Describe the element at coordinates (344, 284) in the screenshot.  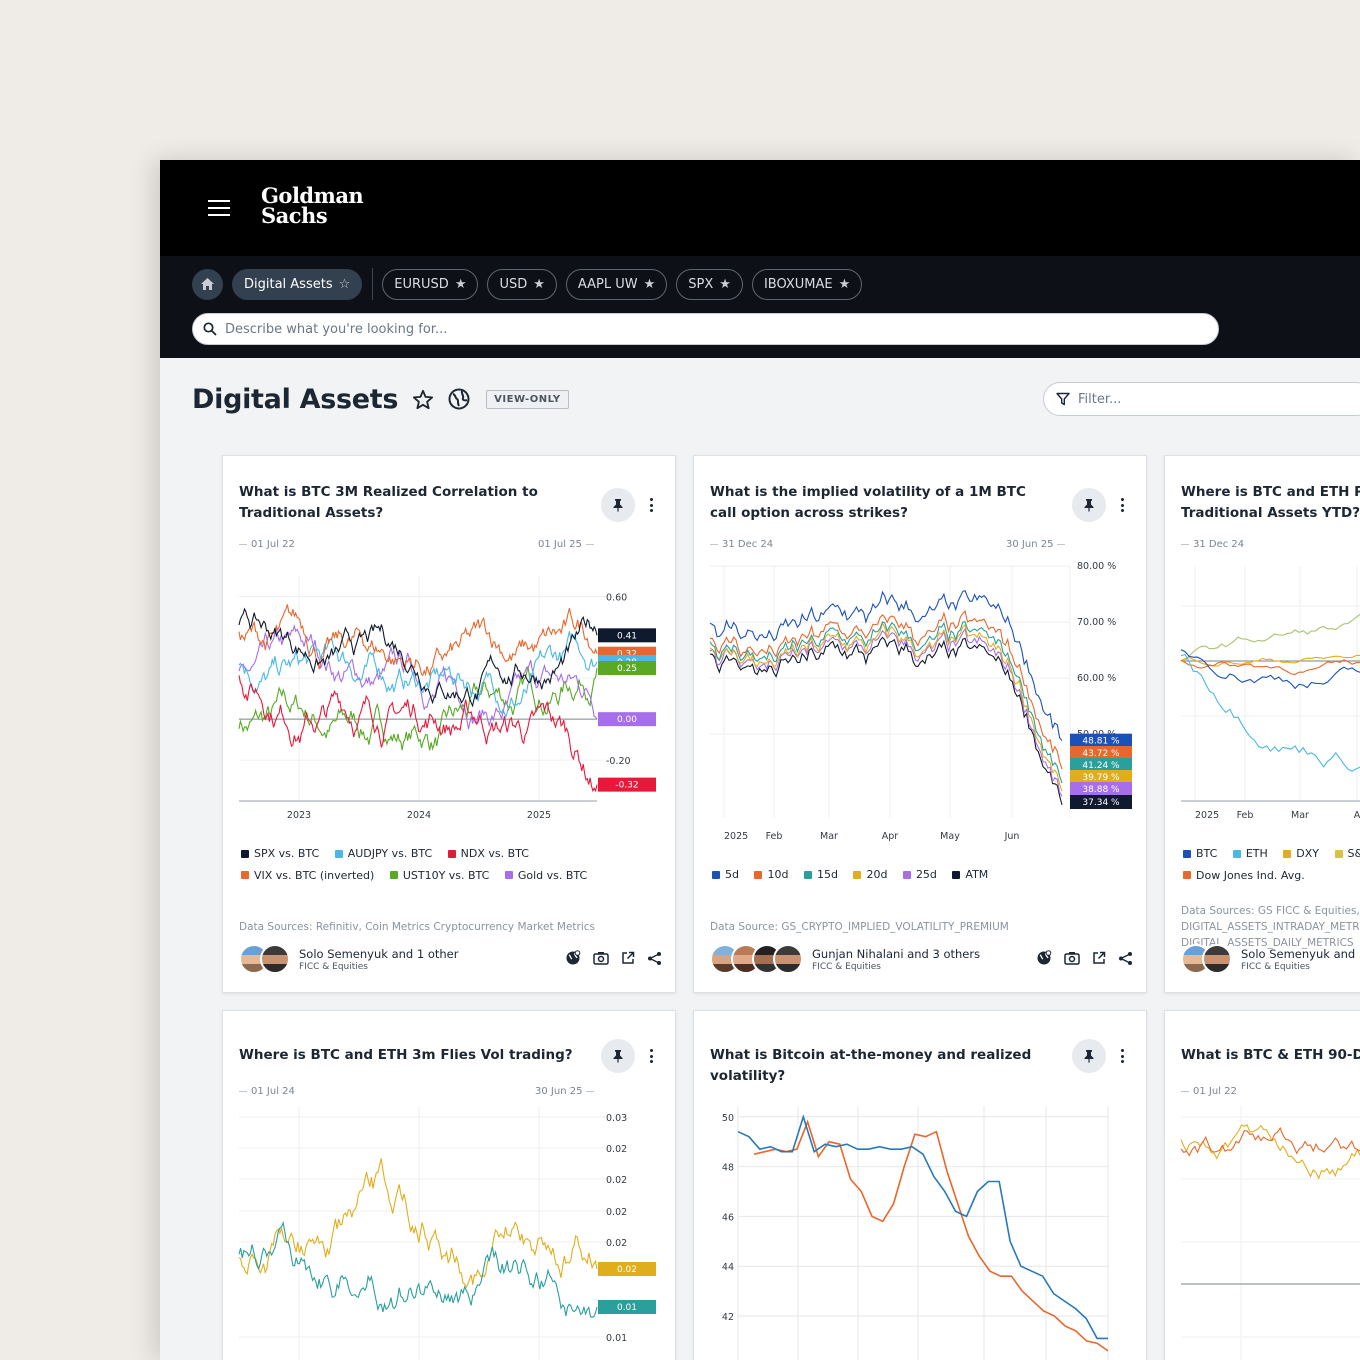
I see `star-outline-icon: ☆` at that location.